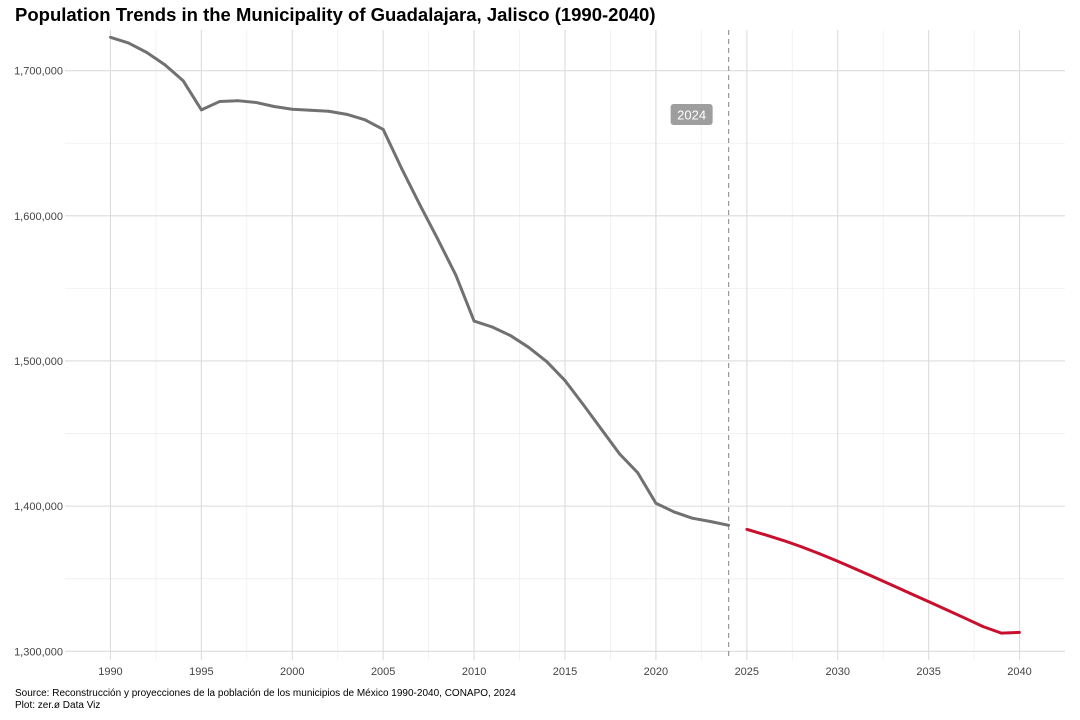 The width and height of the screenshot is (1080, 720). Describe the element at coordinates (510, 335) in the screenshot. I see `data-point-historical-2012` at that location.